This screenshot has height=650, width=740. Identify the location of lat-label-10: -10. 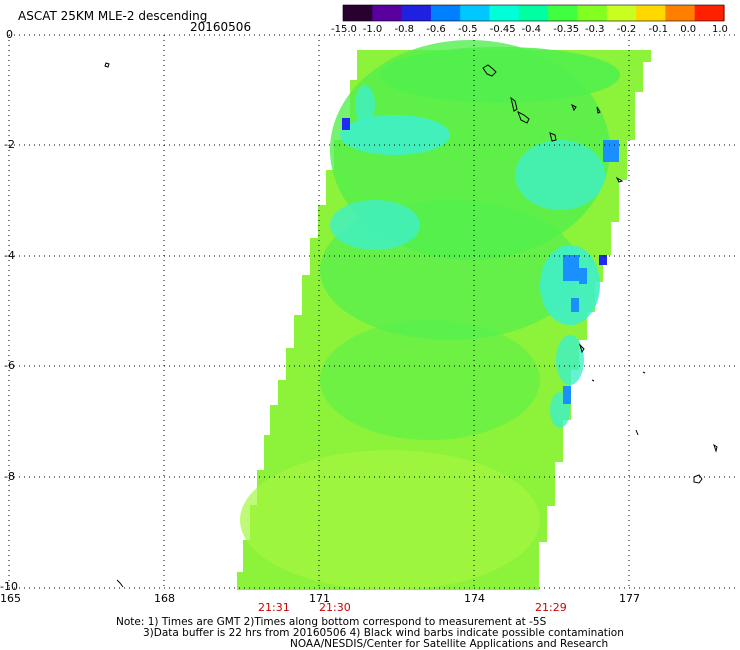
(9, 586).